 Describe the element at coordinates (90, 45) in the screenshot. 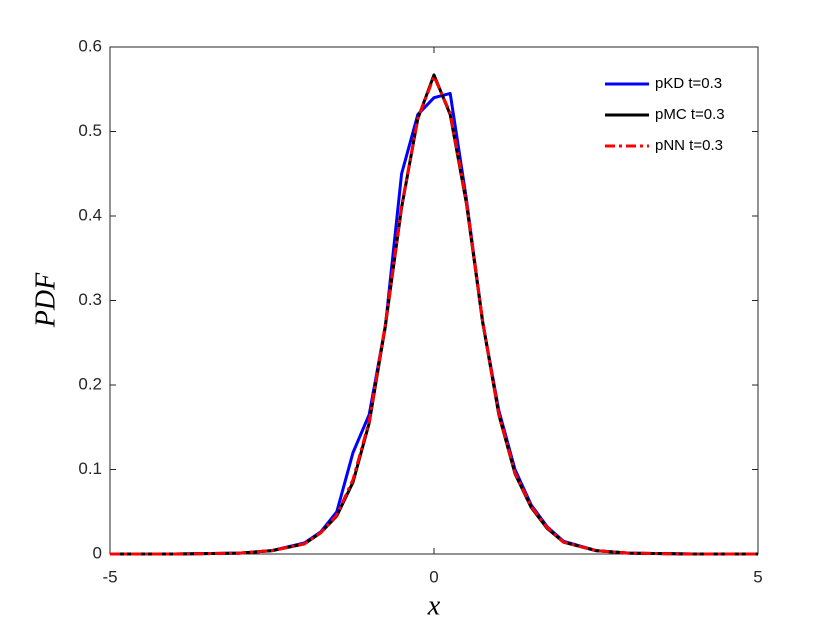

I see `y-tick-label: 0.6` at that location.